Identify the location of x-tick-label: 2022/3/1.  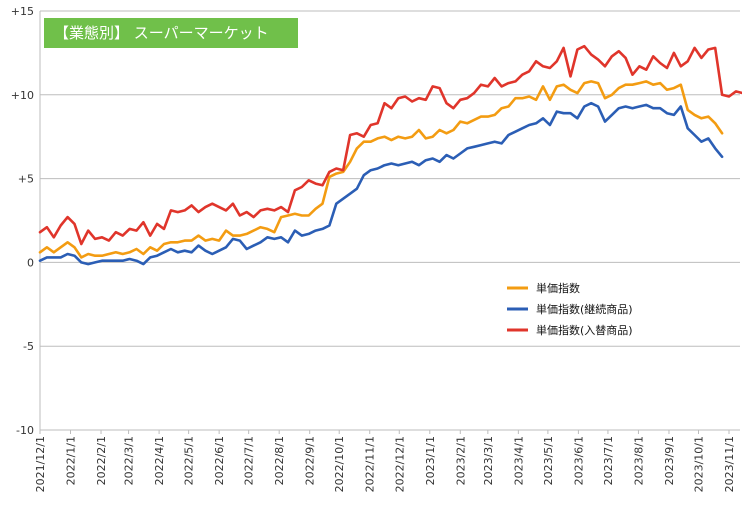
(129, 460).